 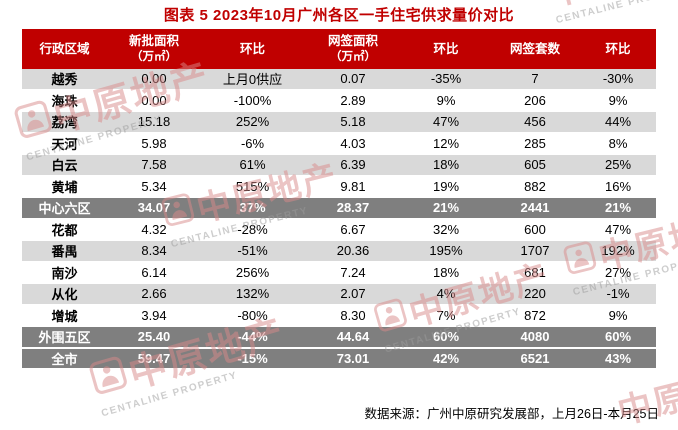 I want to click on col-header-new-supply-area: 新批面积 （万㎡）, so click(x=154, y=49).